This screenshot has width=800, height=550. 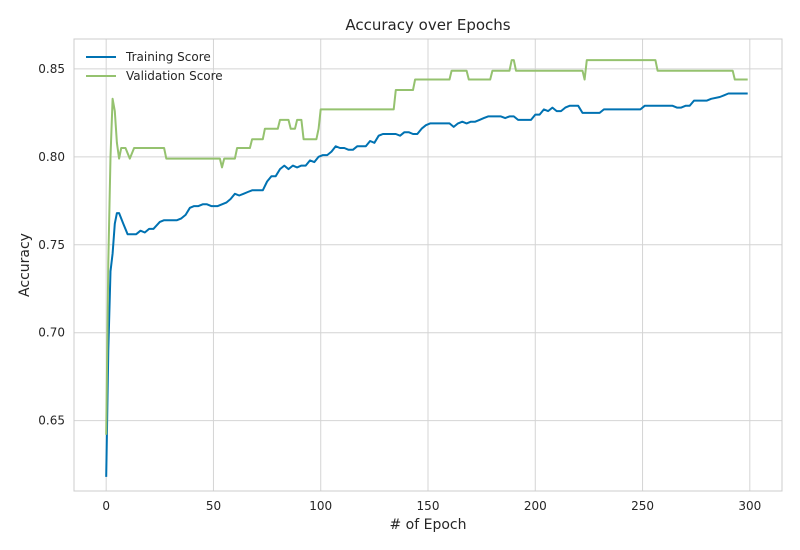 I want to click on x-axis-label: # of Epoch, so click(x=428, y=525).